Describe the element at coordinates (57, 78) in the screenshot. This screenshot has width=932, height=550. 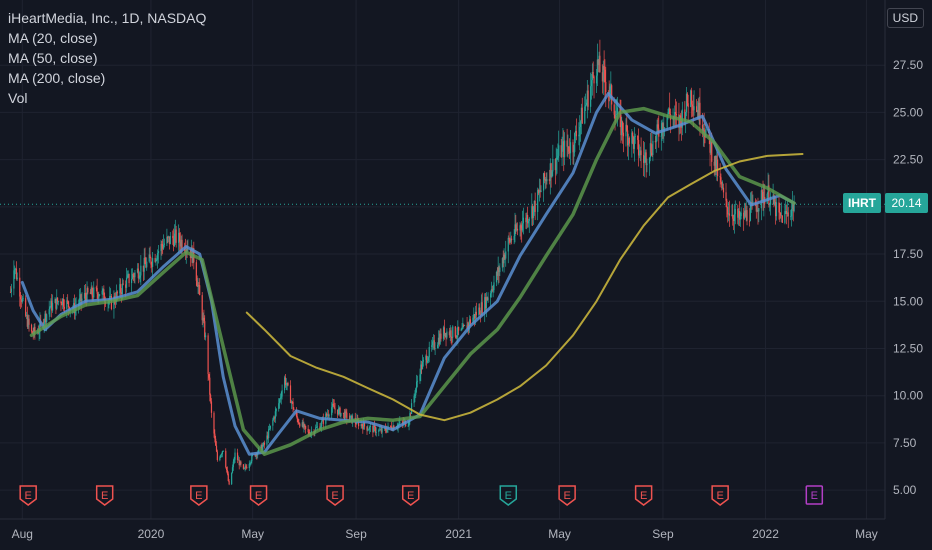
I see `indicator-ma200: MA (200, close)` at that location.